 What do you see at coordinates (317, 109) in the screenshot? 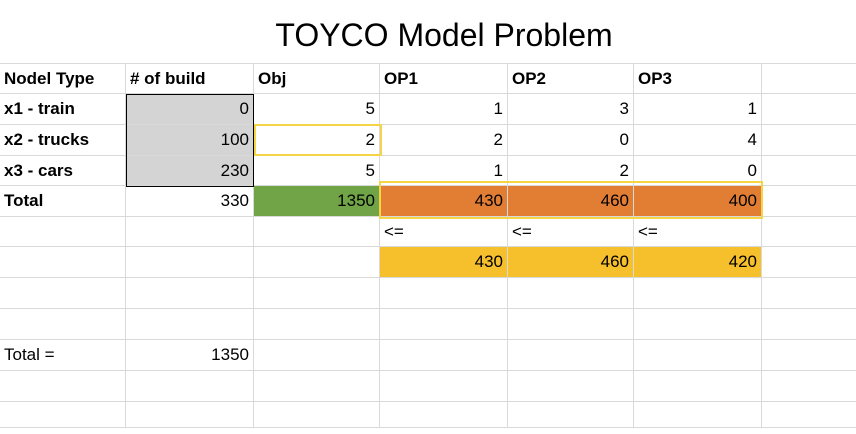
I see `obj-x1-cell: 5` at bounding box center [317, 109].